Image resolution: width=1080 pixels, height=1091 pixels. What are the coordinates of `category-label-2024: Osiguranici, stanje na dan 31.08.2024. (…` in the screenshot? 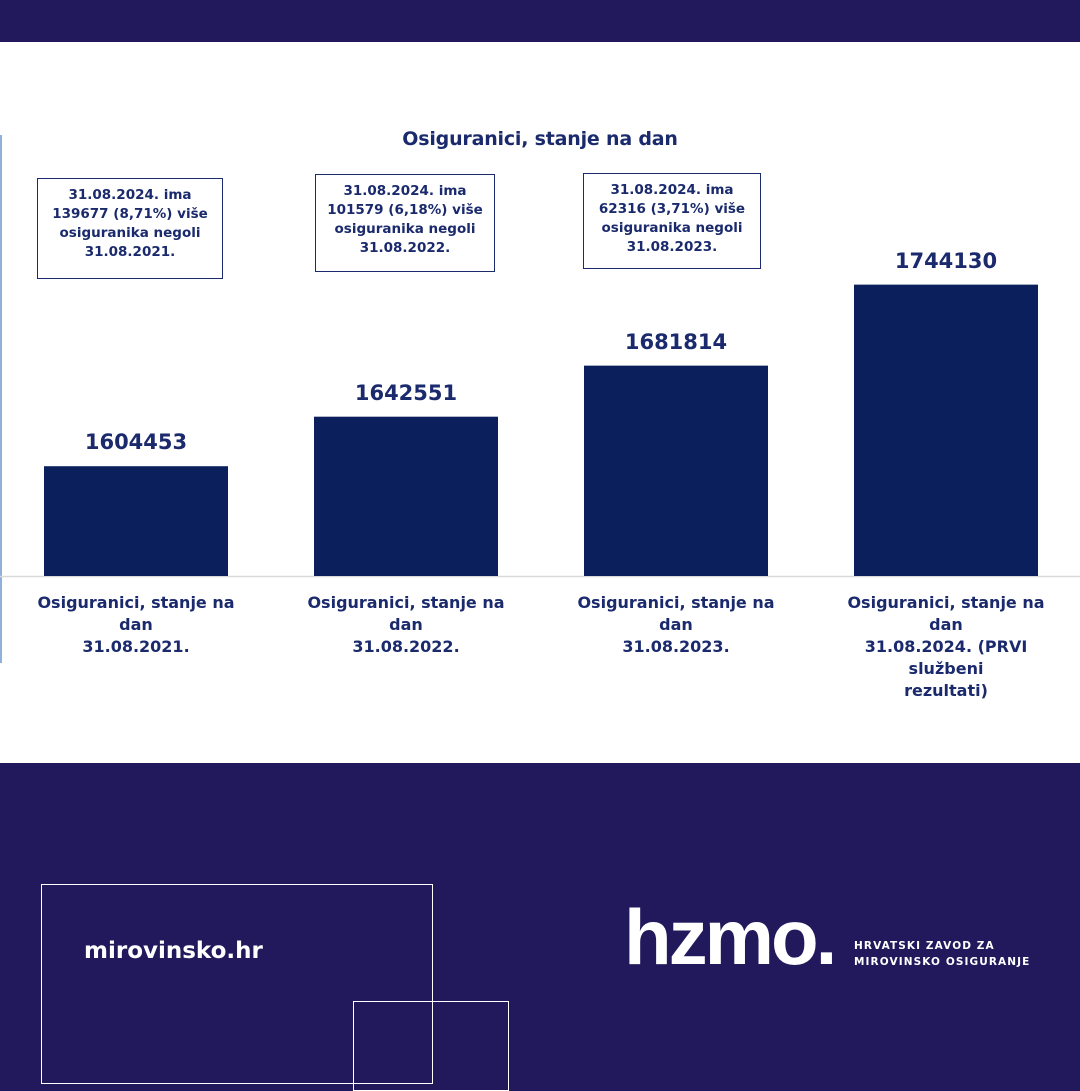 It's located at (946, 647).